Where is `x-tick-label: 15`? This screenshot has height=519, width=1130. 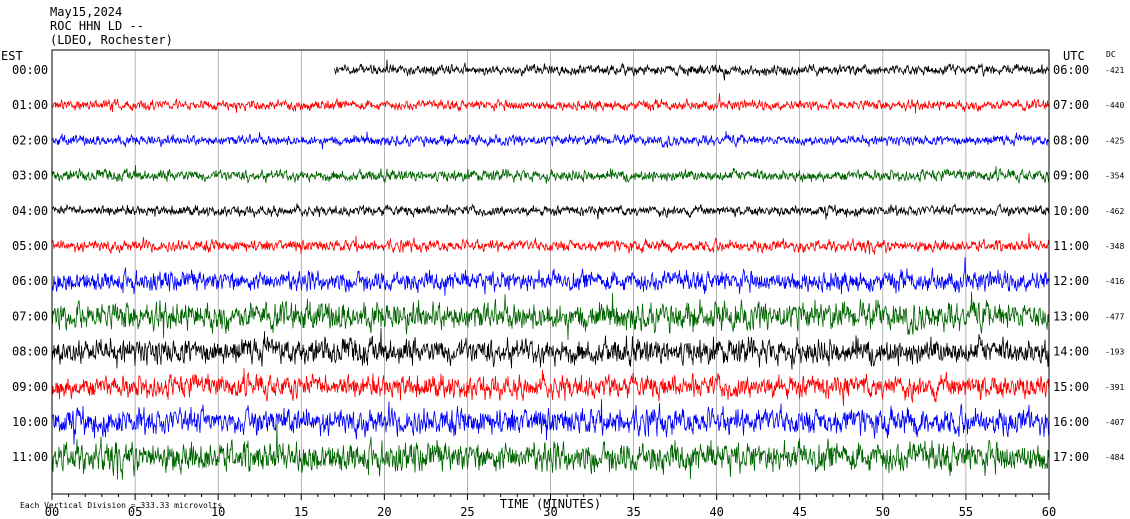
x-tick-label: 15 is located at coordinates (301, 512).